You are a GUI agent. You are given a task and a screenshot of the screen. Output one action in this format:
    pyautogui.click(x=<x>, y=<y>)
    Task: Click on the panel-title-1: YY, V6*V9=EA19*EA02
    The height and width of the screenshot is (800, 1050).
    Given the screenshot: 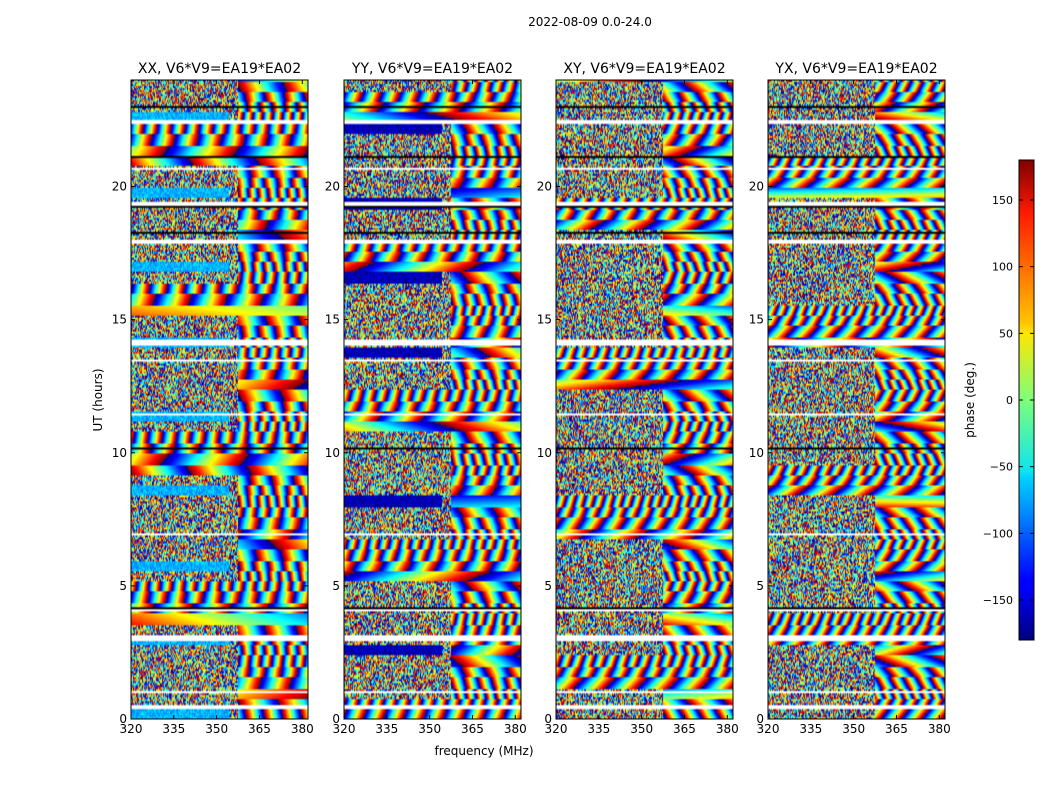 What is the action you would take?
    pyautogui.click(x=432, y=69)
    